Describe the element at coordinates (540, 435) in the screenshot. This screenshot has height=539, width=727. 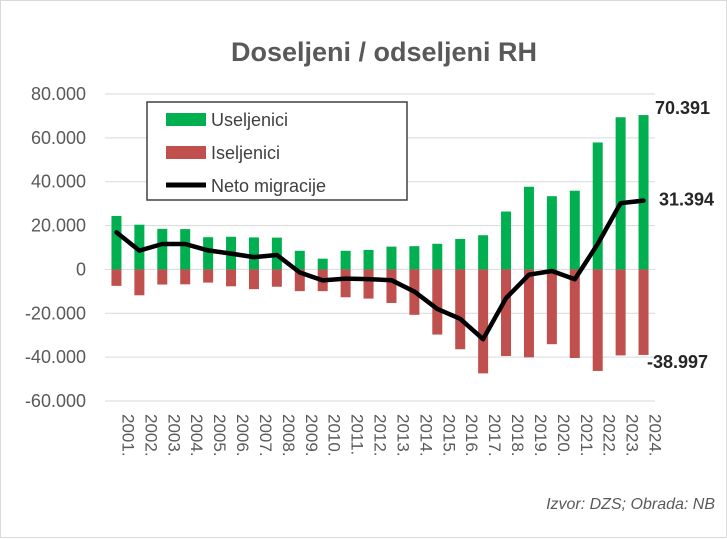
I see `x-tick-label: 2019.` at that location.